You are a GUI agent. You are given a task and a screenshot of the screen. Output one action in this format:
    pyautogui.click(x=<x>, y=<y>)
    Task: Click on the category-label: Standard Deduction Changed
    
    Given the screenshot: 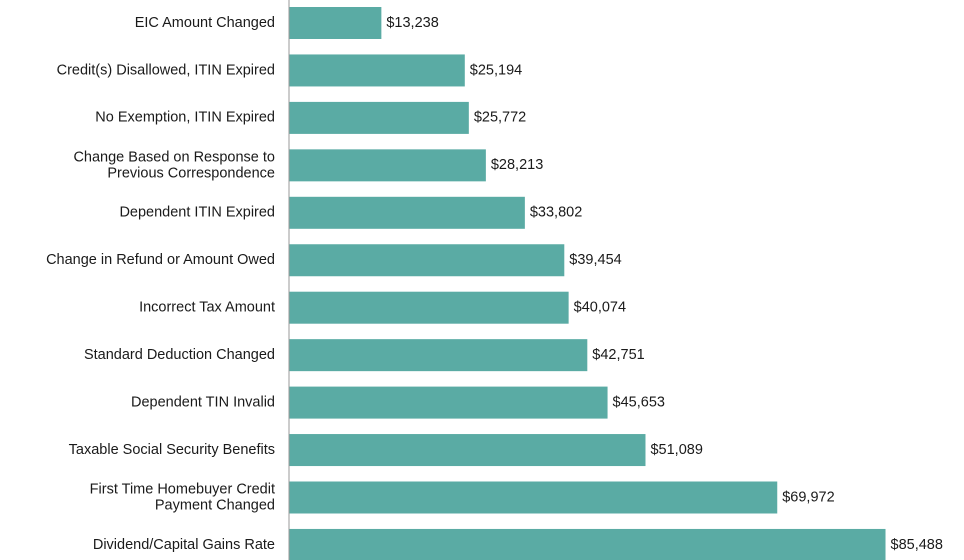 What is the action you would take?
    pyautogui.click(x=179, y=355)
    